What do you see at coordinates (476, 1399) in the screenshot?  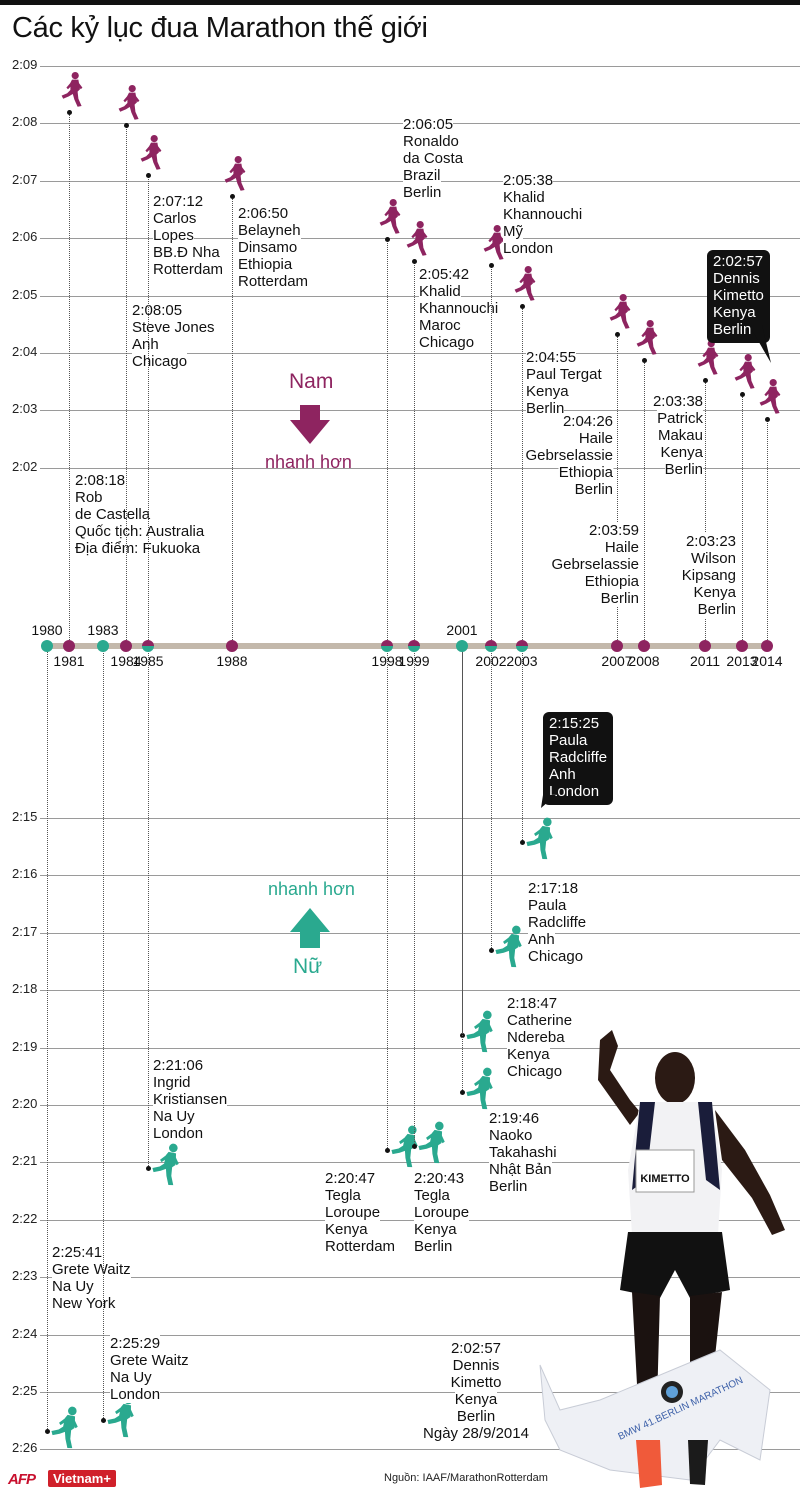 I see `caption-line: Kenya` at bounding box center [476, 1399].